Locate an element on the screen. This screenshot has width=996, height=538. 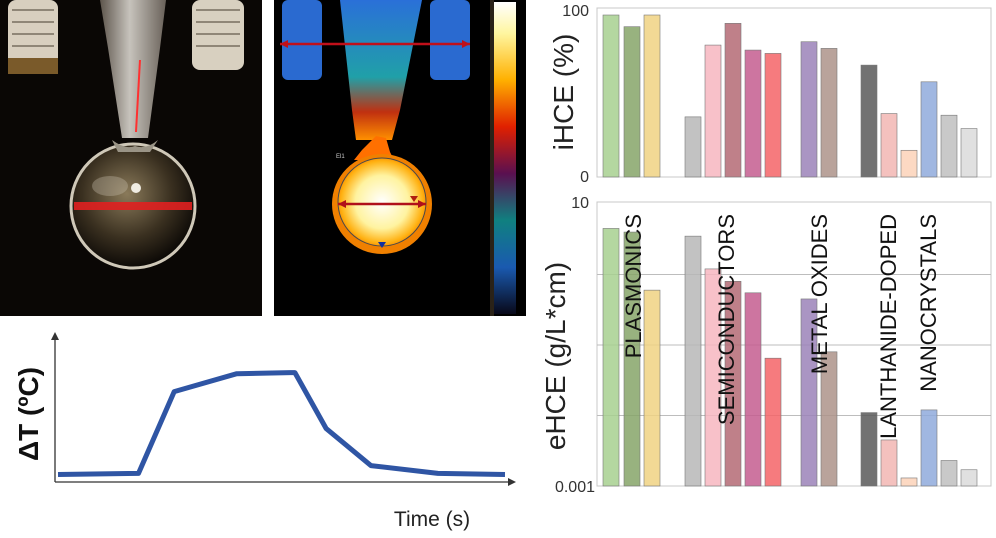
roi-label: El1 is located at coordinates (340, 157).